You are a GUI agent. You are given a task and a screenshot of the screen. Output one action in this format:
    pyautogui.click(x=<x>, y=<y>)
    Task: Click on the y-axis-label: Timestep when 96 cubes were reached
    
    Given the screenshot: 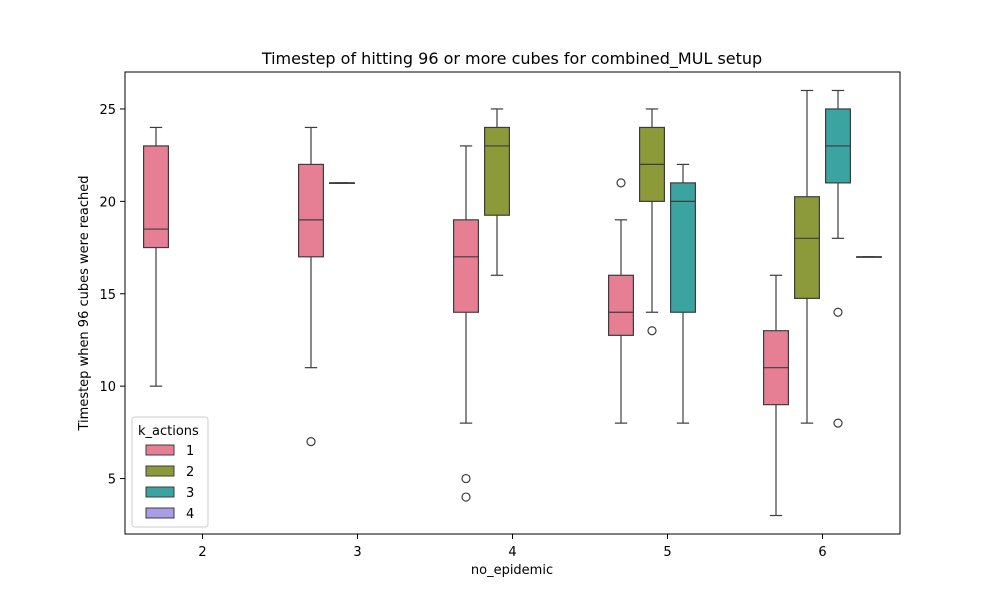 What is the action you would take?
    pyautogui.click(x=84, y=303)
    